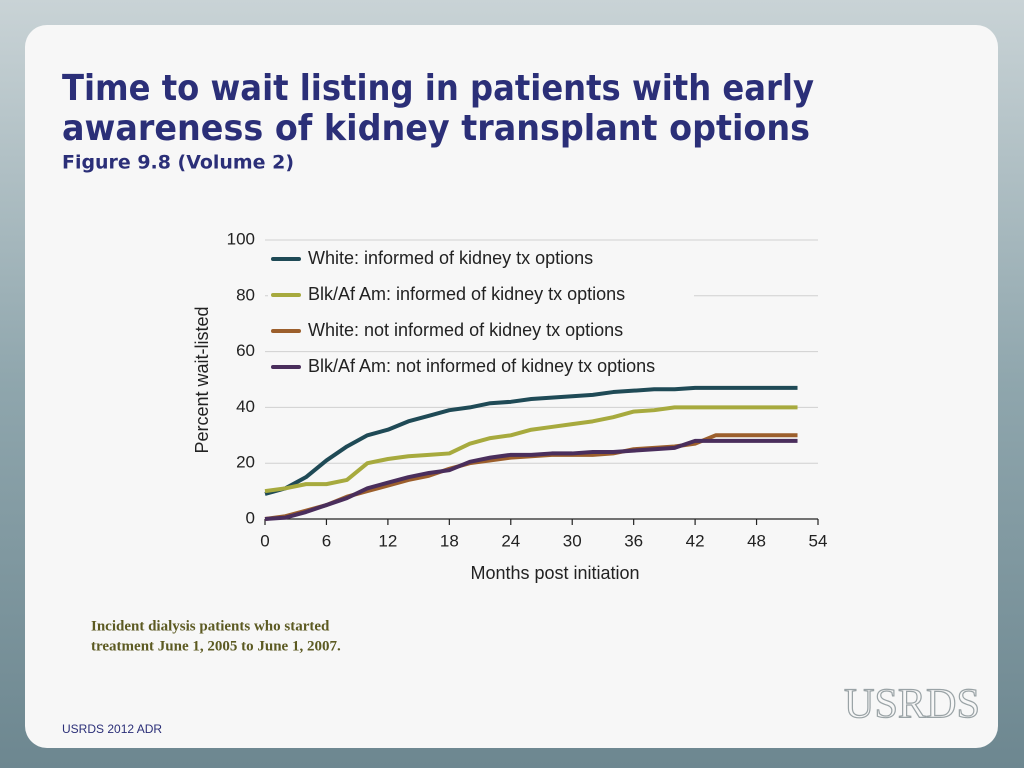 The height and width of the screenshot is (768, 1024). I want to click on legend-label: White: not informed of kidney tx options, so click(465, 330).